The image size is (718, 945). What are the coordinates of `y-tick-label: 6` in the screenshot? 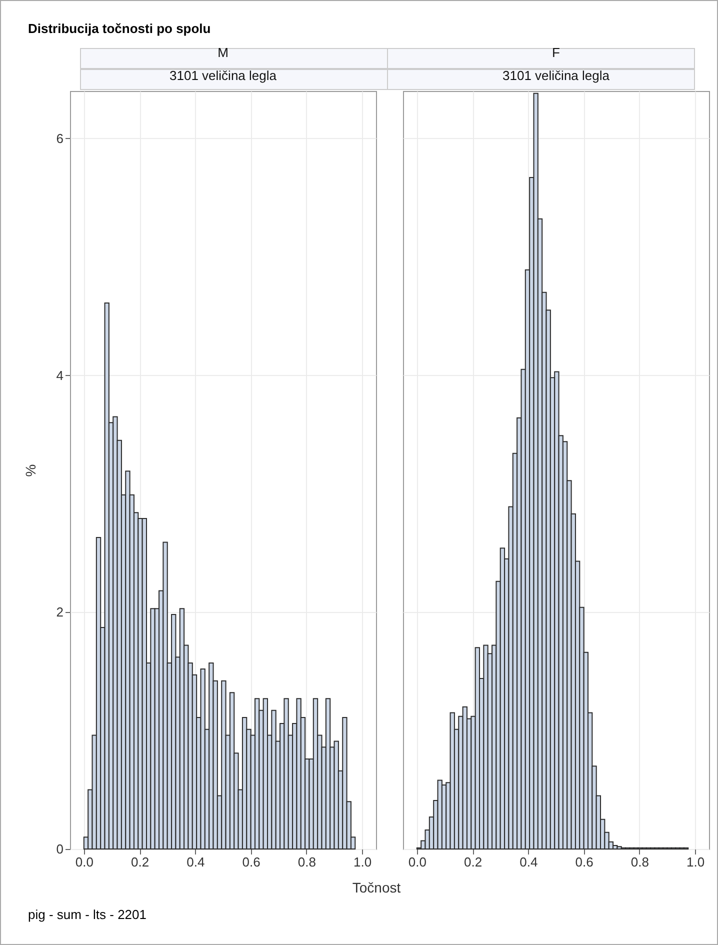 It's located at (60, 138).